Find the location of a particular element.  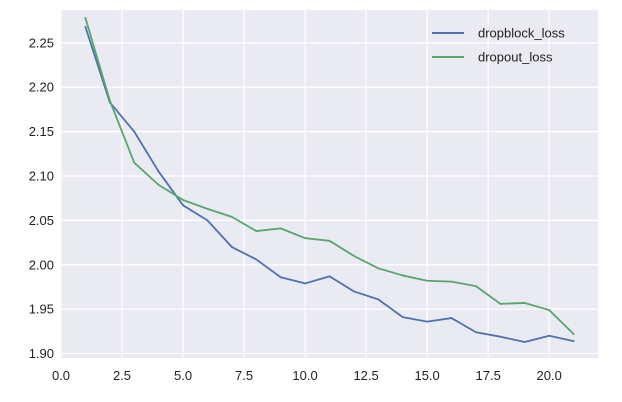

y-tick-label: 1.95 is located at coordinates (41, 309).